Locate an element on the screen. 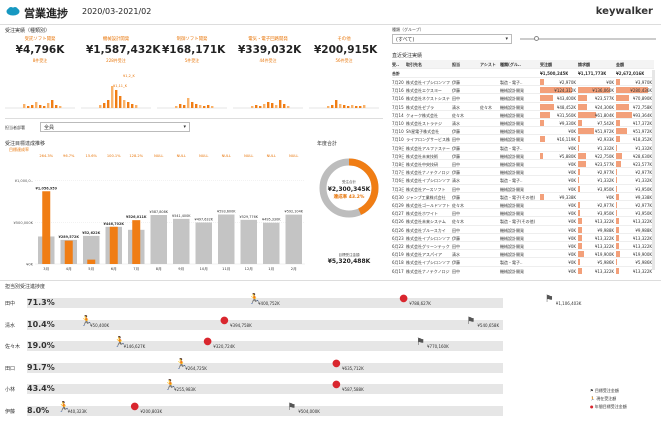 This screenshot has height=428, width=661. table-row: 7月3日 株式会社アースソフト 田中 機械設計開発 ¥0K ¥3,950K ¥3,950K is located at coordinates (523, 189).